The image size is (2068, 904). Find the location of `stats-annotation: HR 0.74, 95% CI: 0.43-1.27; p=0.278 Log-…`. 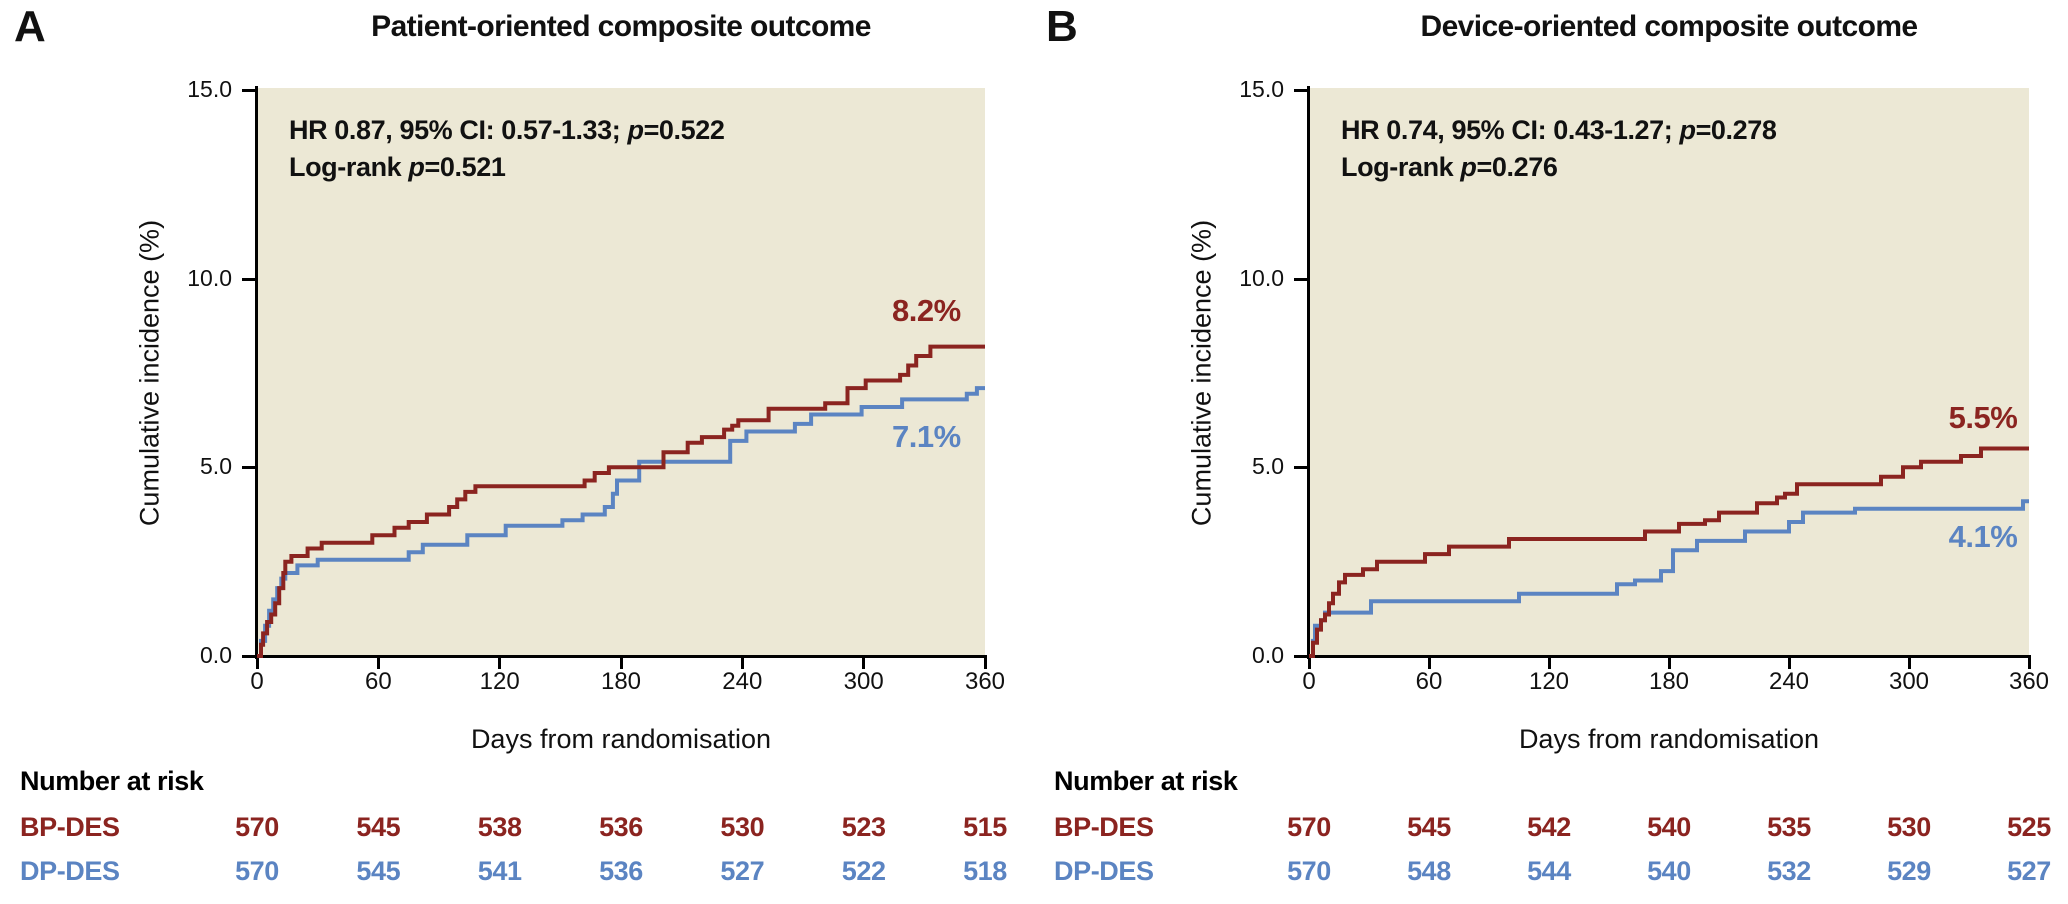

stats-annotation: HR 0.74, 95% CI: 0.43-1.27; p=0.278 Log-… is located at coordinates (1559, 149).